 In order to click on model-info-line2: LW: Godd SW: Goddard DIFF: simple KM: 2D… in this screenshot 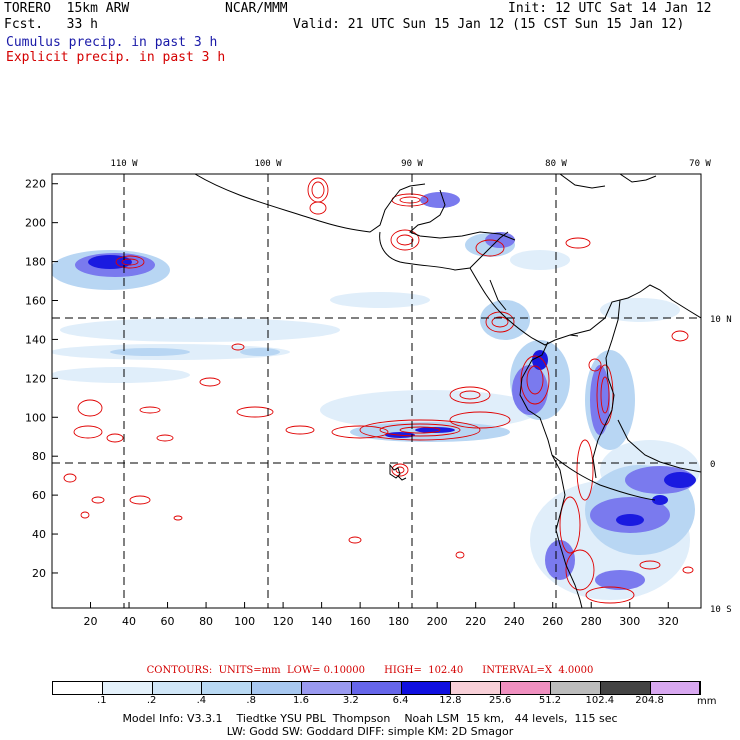, I will do `click(370, 731)`.